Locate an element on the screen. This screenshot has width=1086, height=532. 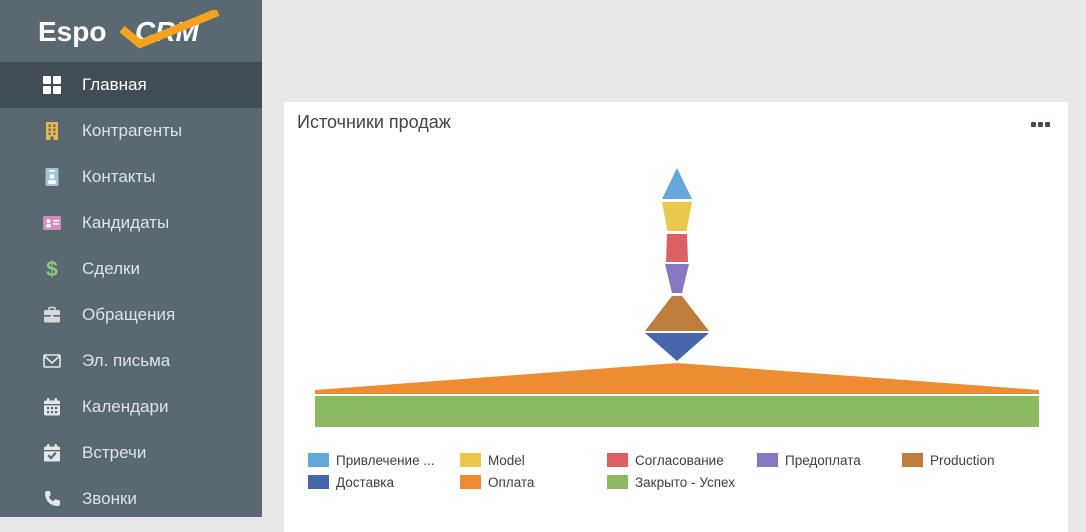
calendar-icon is located at coordinates (52, 407).